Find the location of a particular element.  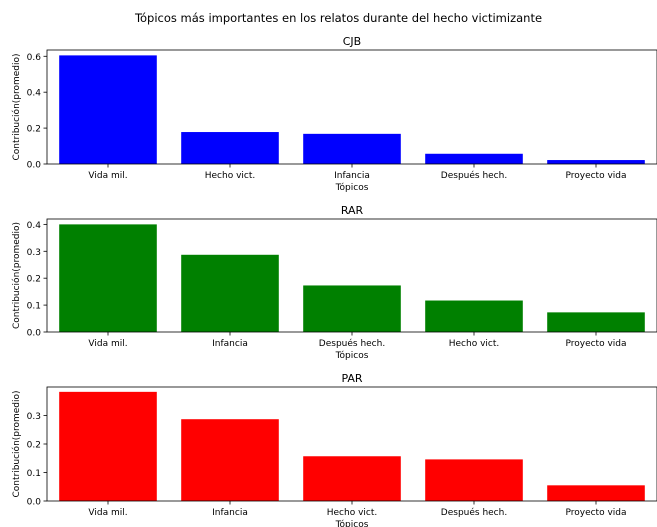

chart-1-xtick-label-2: Después hech. is located at coordinates (352, 343).